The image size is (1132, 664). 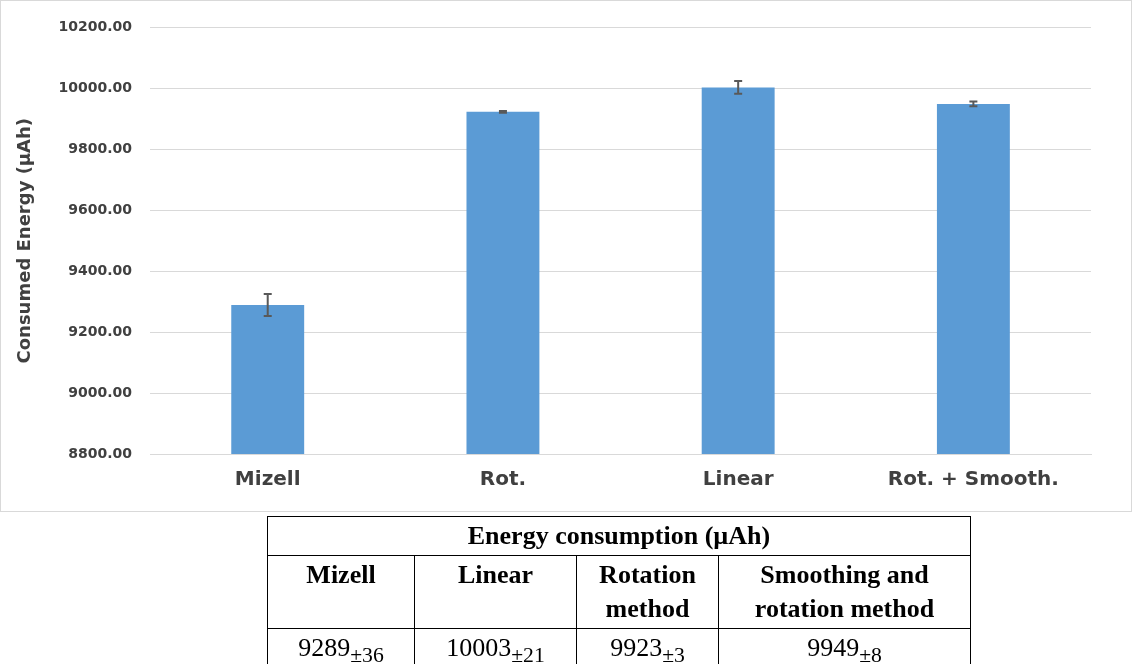 I want to click on y-tick-label: 9200.00, so click(x=100, y=330).